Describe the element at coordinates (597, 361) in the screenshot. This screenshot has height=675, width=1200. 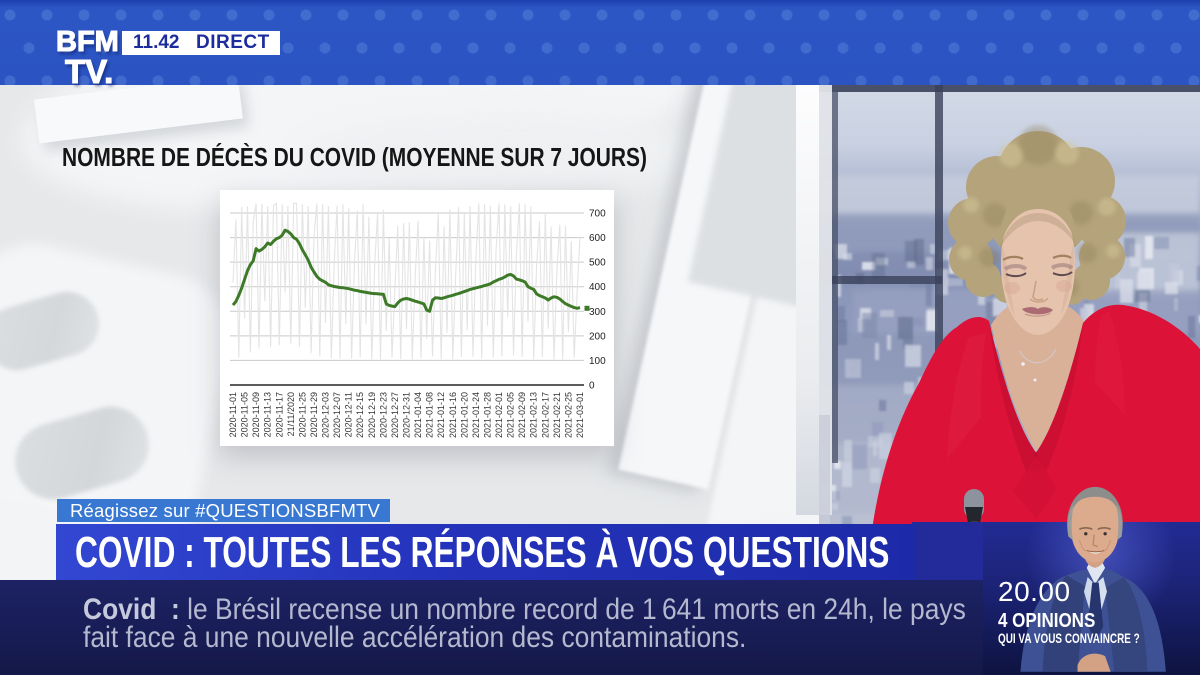
I see `svg-text: 100` at that location.